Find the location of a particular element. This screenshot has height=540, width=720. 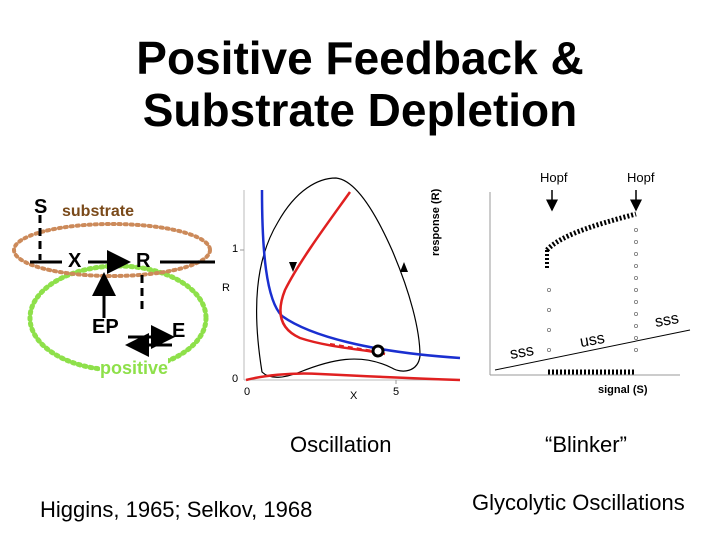

bifurcation-plot is located at coordinates (590, 283).